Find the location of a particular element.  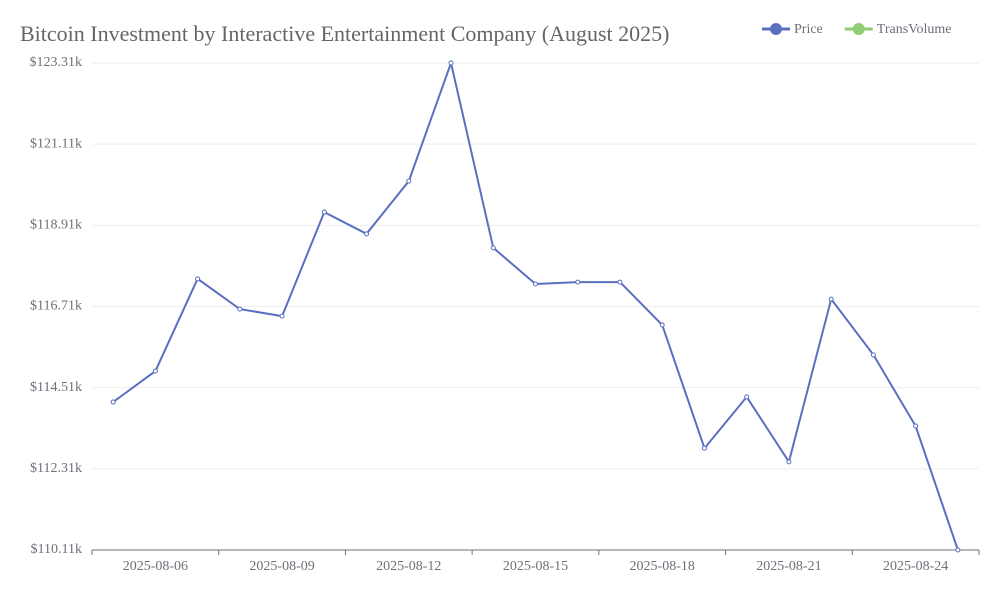

x-tick-label: 2025-08-12 is located at coordinates (408, 566).